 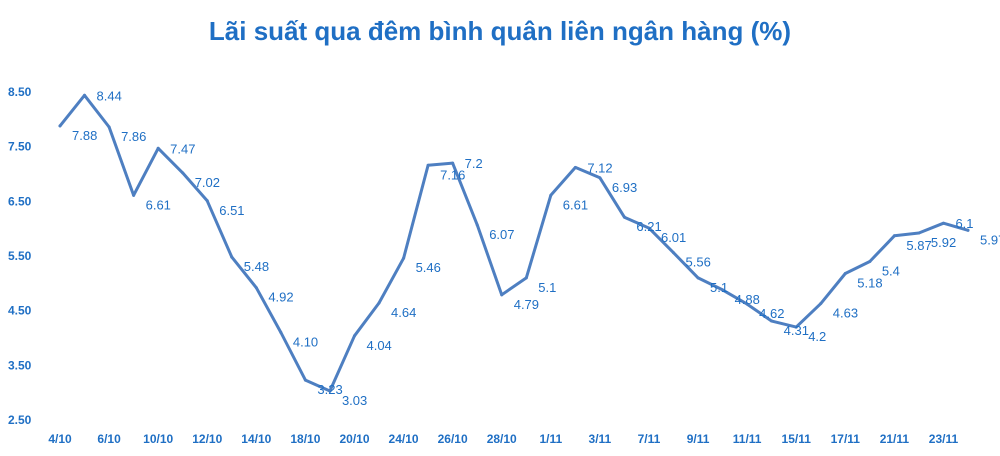 I want to click on data-label: 4.31, so click(x=796, y=330).